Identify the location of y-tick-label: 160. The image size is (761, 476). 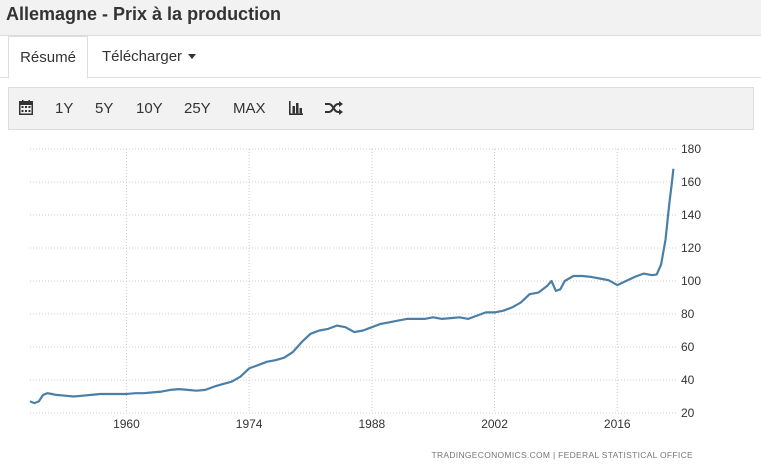
(691, 182).